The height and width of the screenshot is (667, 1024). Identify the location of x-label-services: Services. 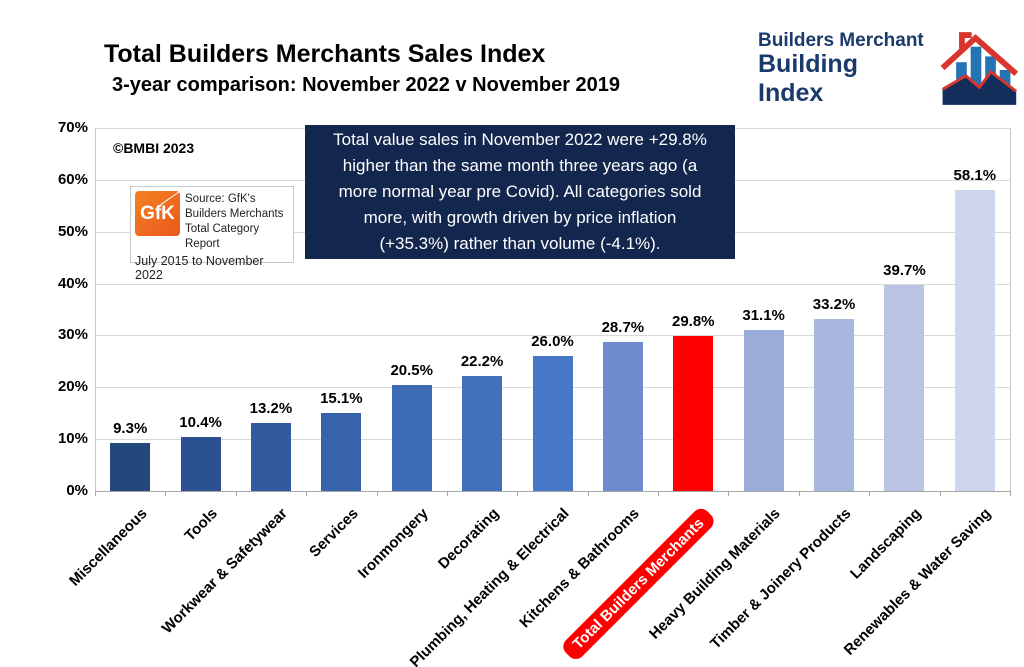
(333, 533).